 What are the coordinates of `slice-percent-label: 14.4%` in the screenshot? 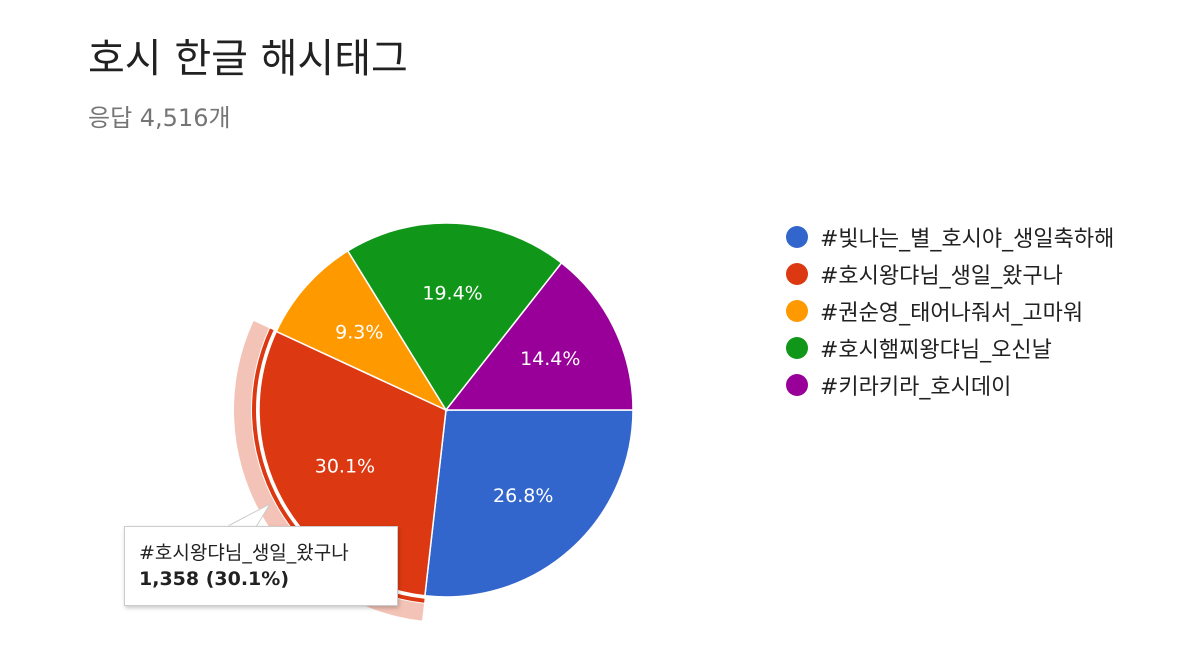 It's located at (550, 359).